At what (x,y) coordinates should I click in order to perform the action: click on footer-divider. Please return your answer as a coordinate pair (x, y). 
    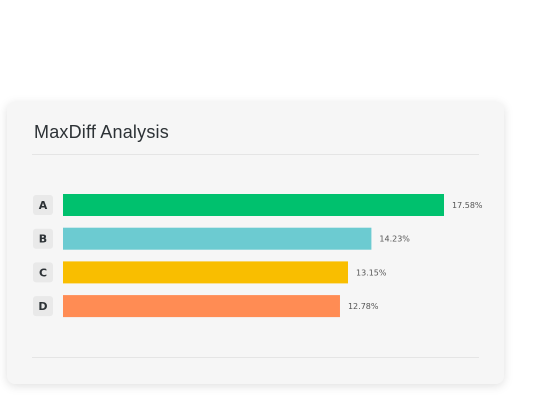
    Looking at the image, I should click on (255, 357).